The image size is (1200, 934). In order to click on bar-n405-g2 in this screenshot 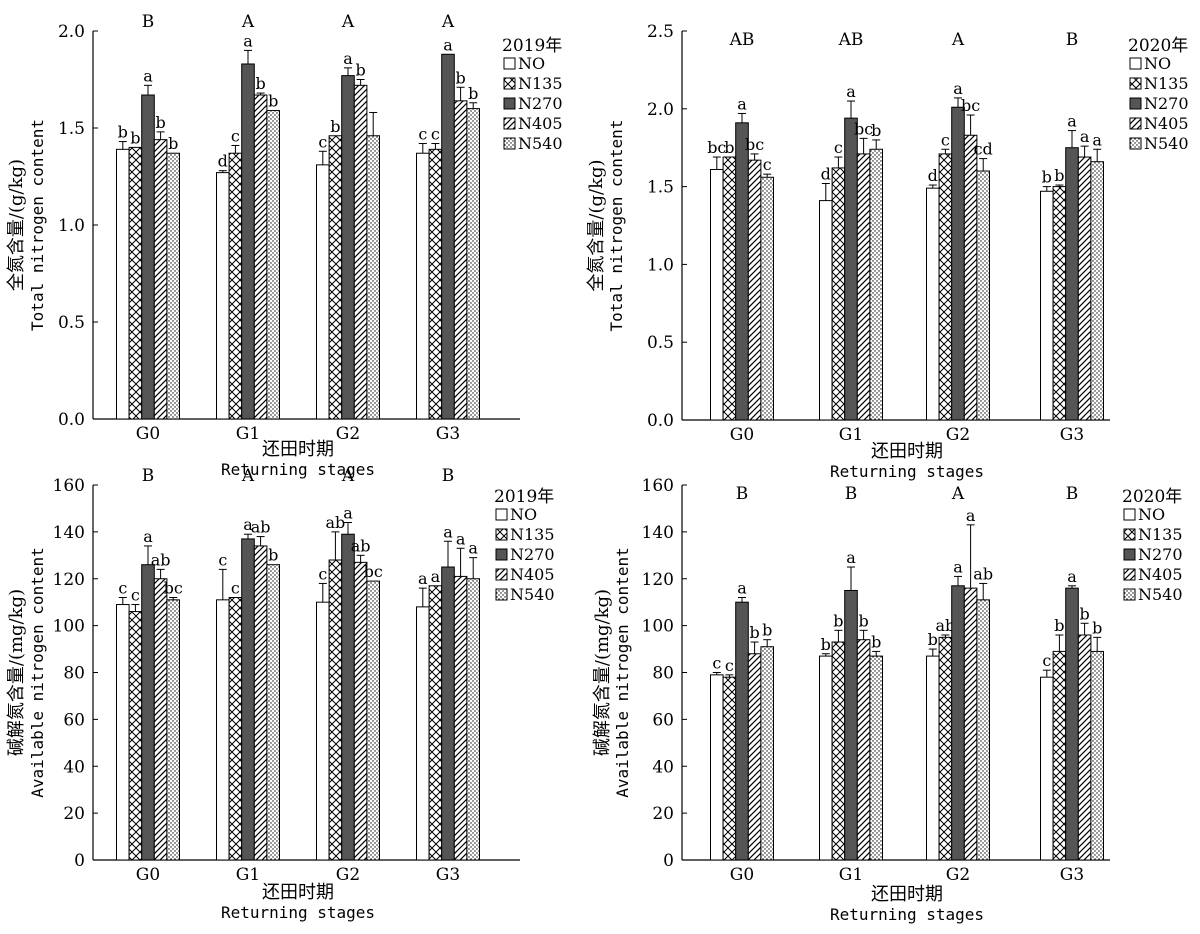, I will do `click(360, 252)`.